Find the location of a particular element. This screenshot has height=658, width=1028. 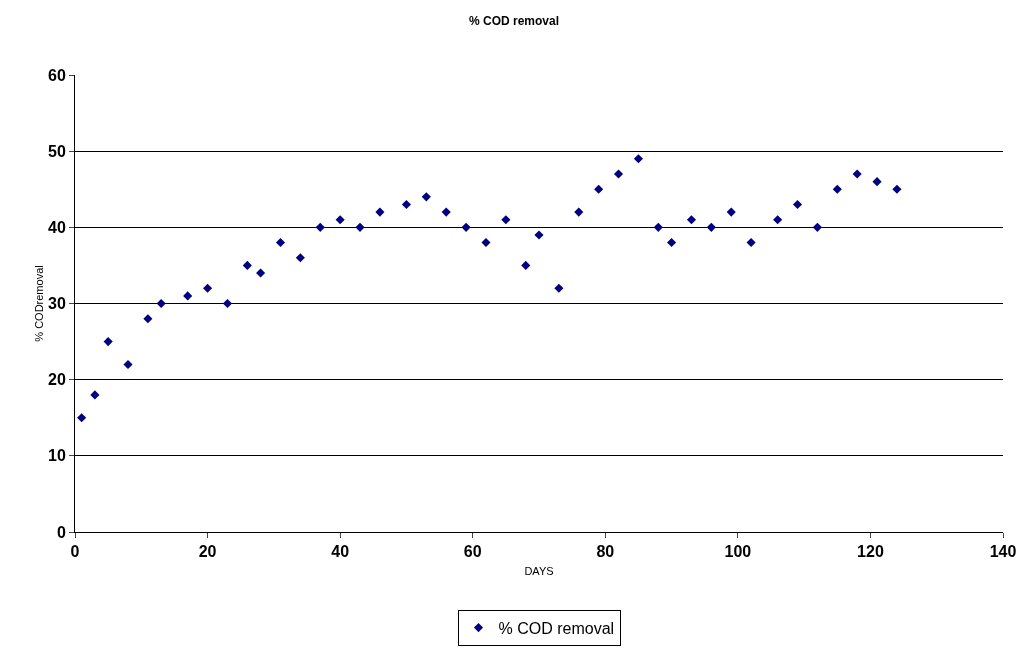

x-axis-title: DAYS is located at coordinates (539, 571).